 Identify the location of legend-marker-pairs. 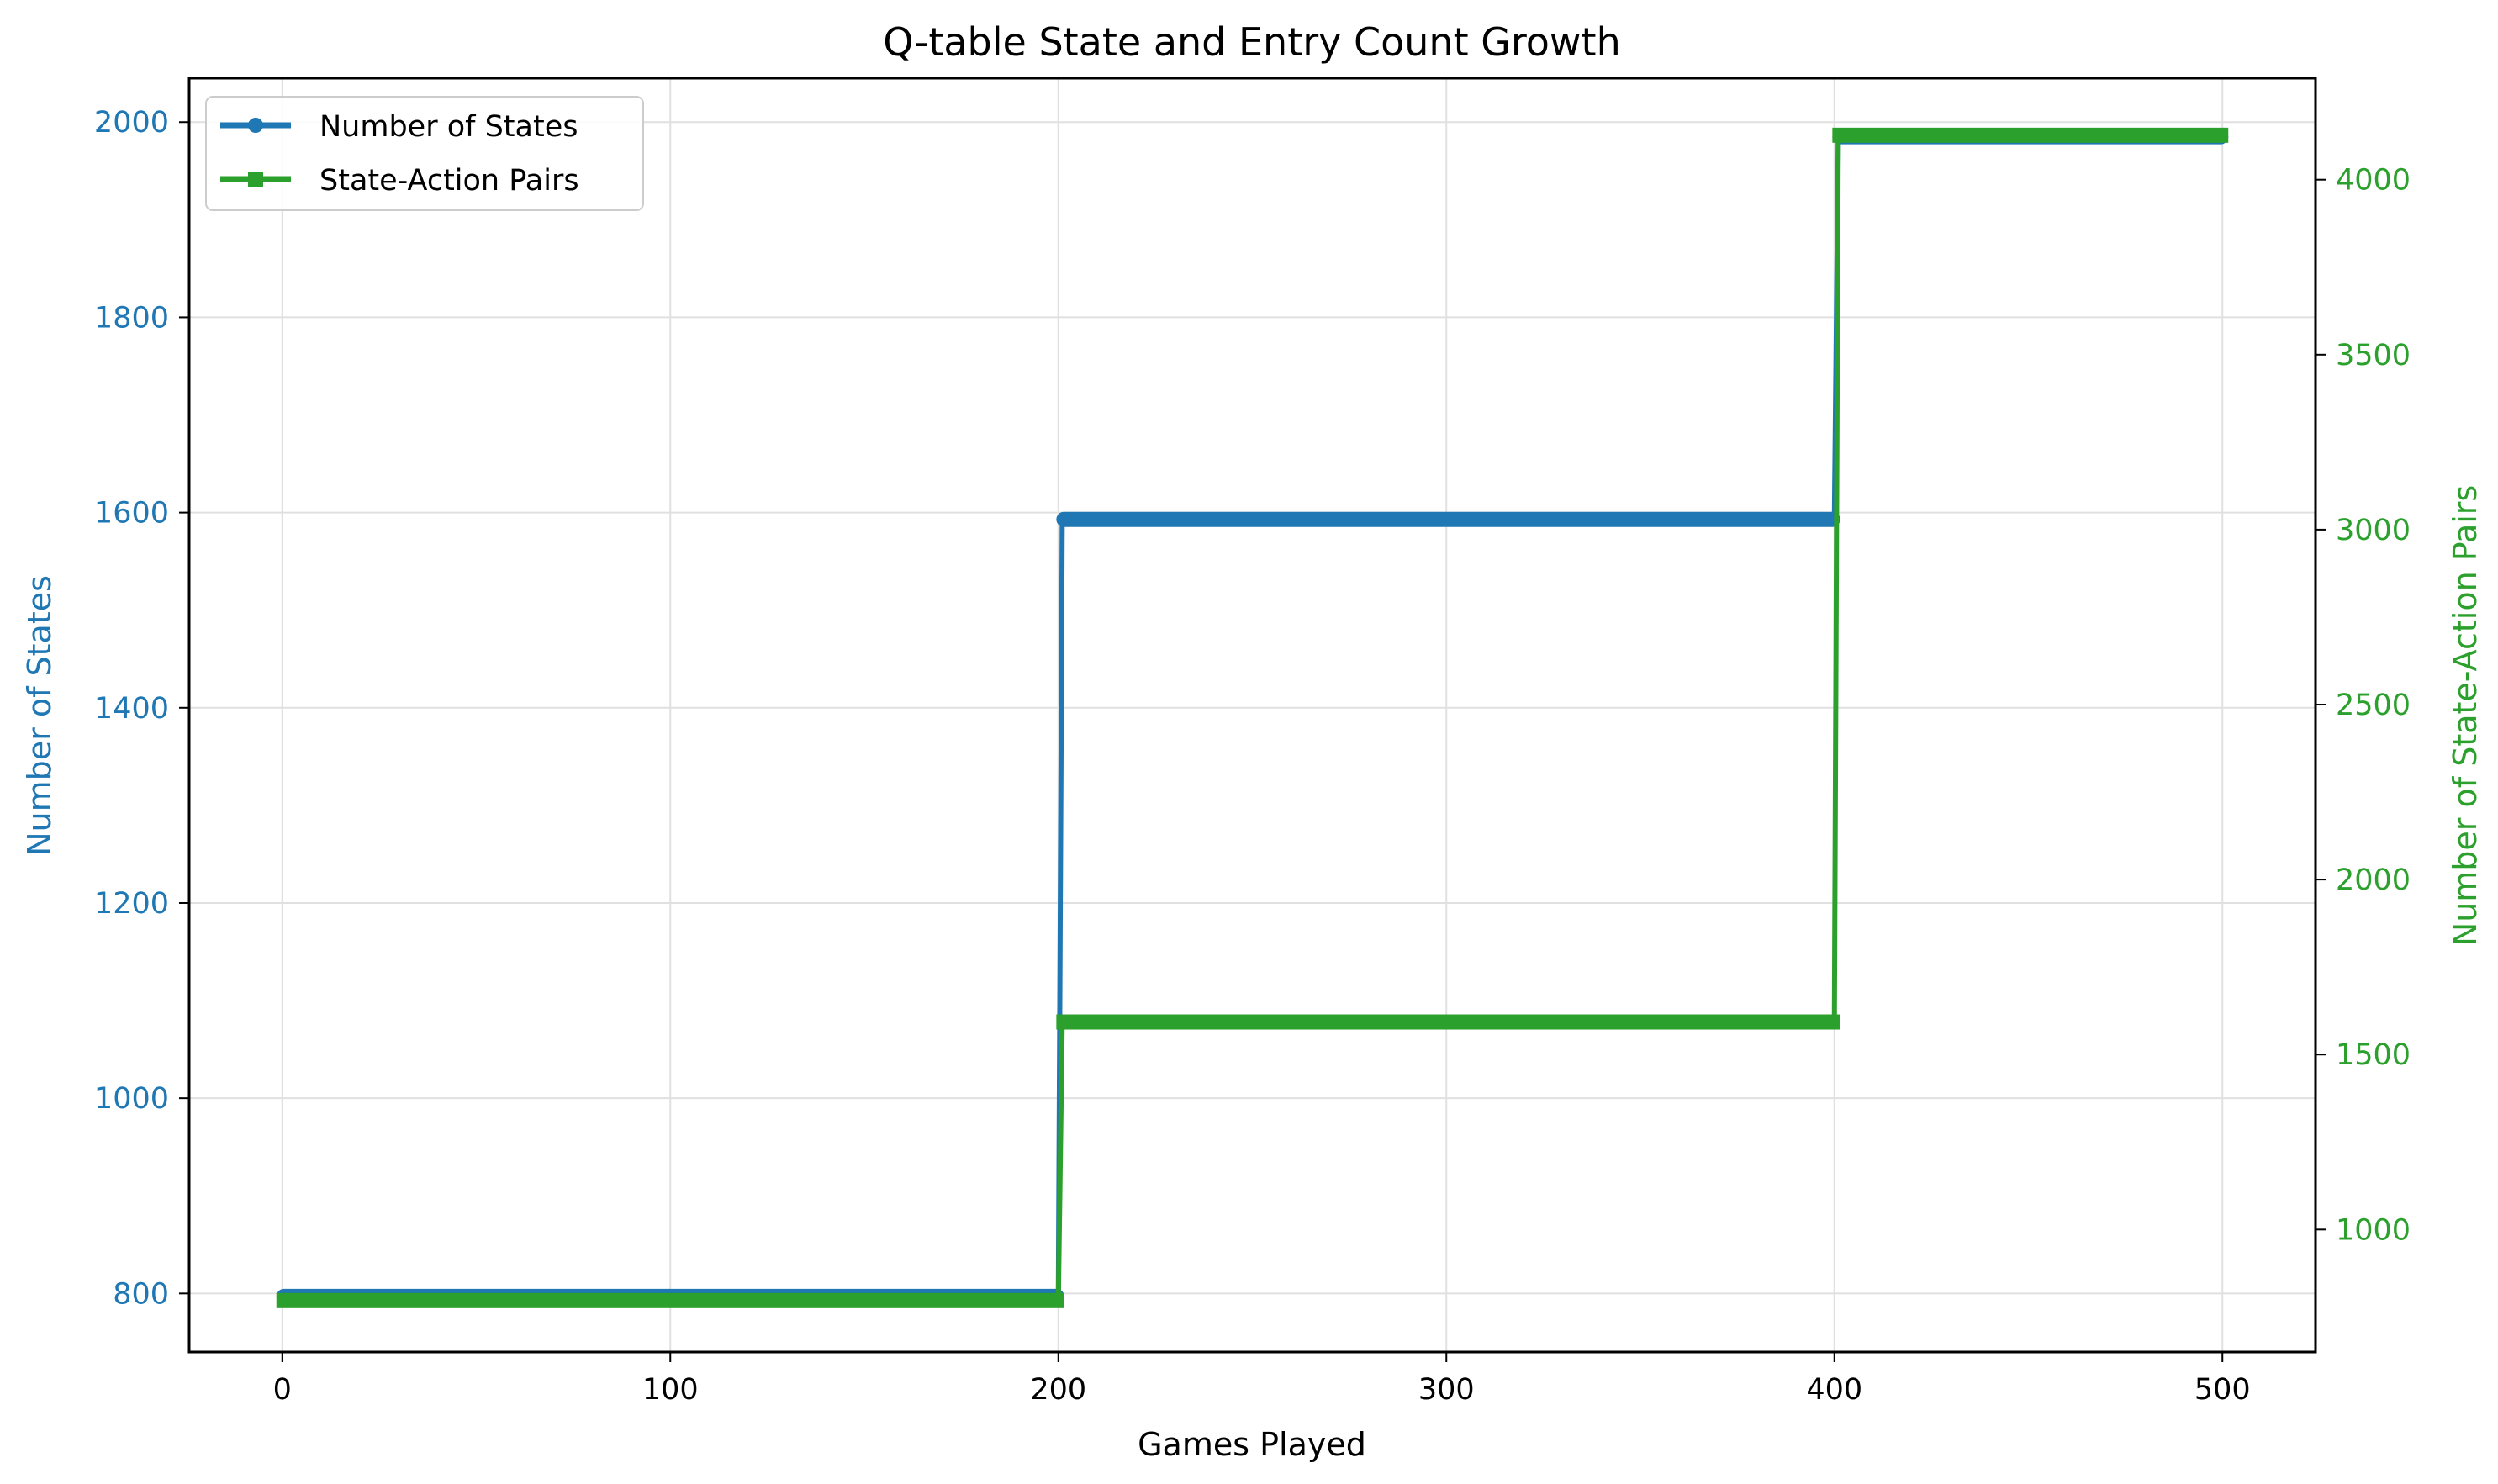
(255, 179).